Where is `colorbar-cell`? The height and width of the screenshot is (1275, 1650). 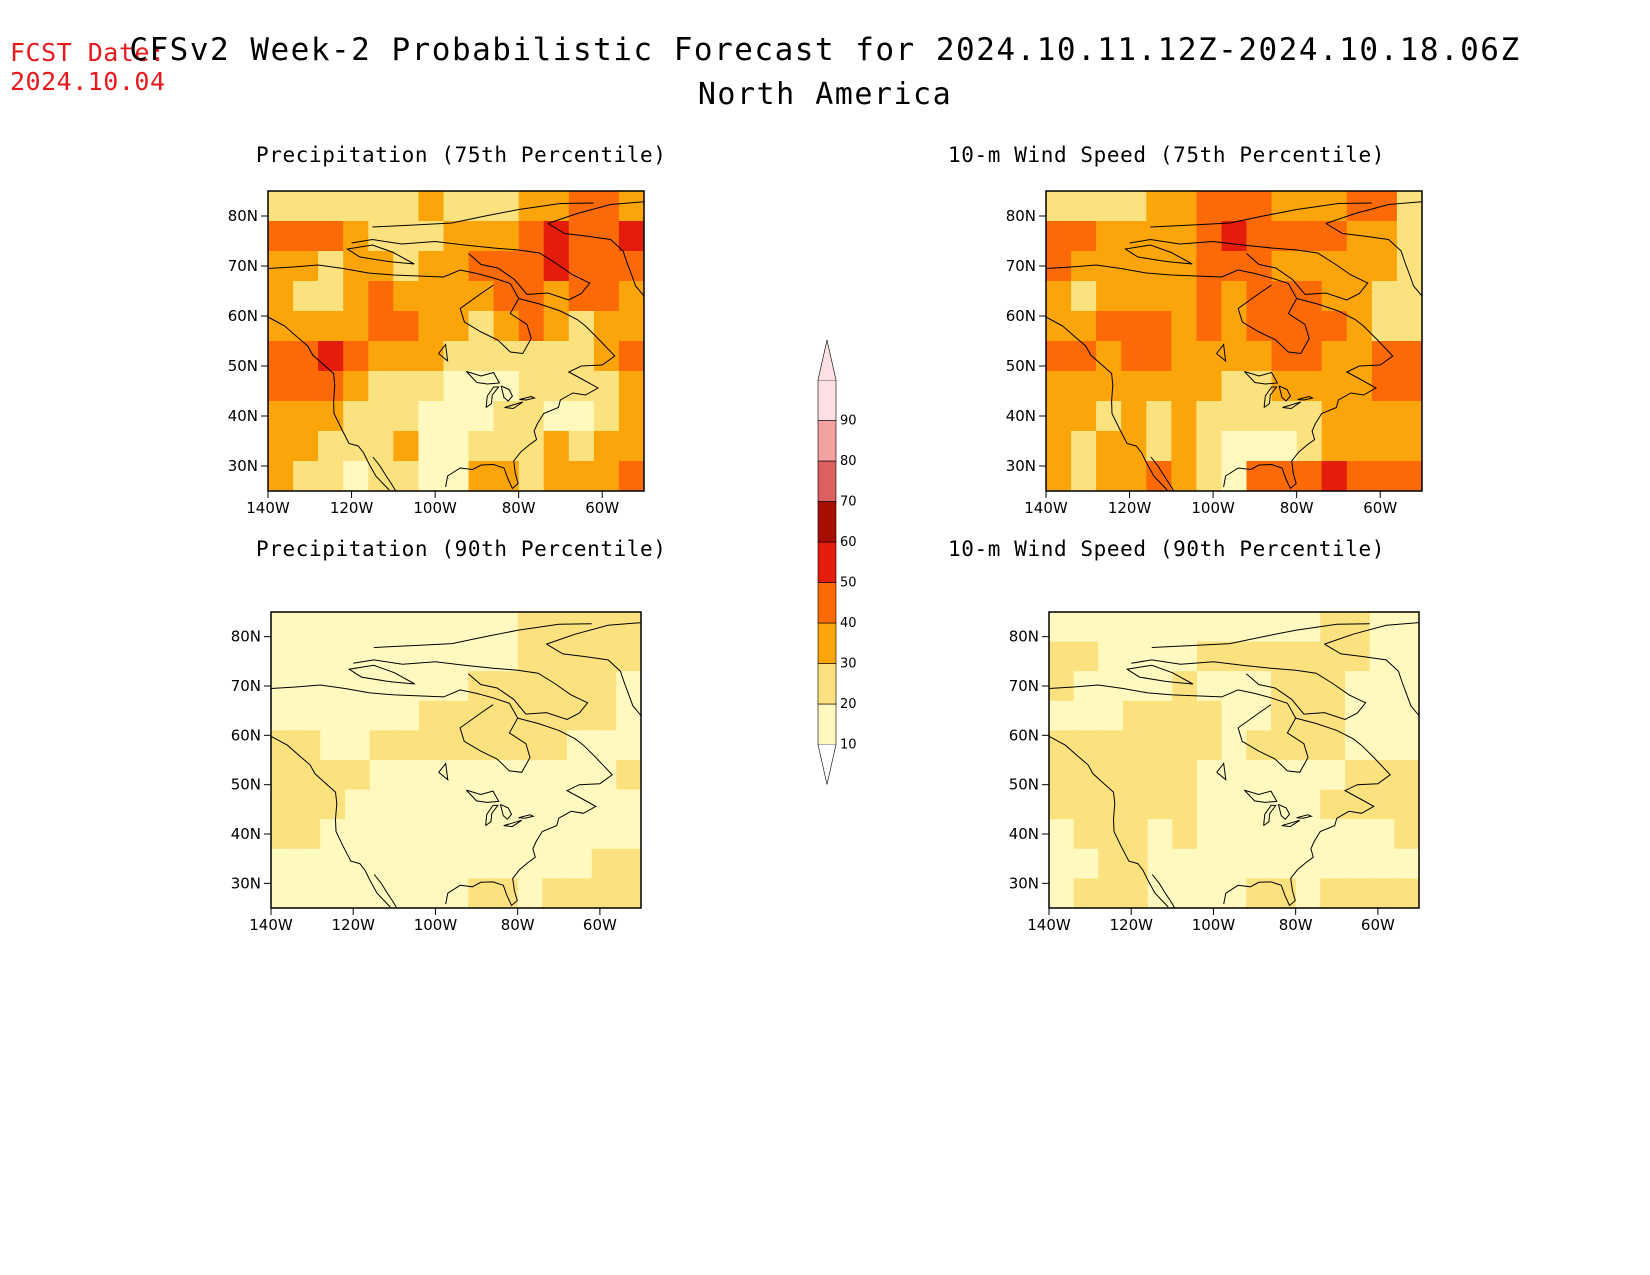
colorbar-cell is located at coordinates (827, 441).